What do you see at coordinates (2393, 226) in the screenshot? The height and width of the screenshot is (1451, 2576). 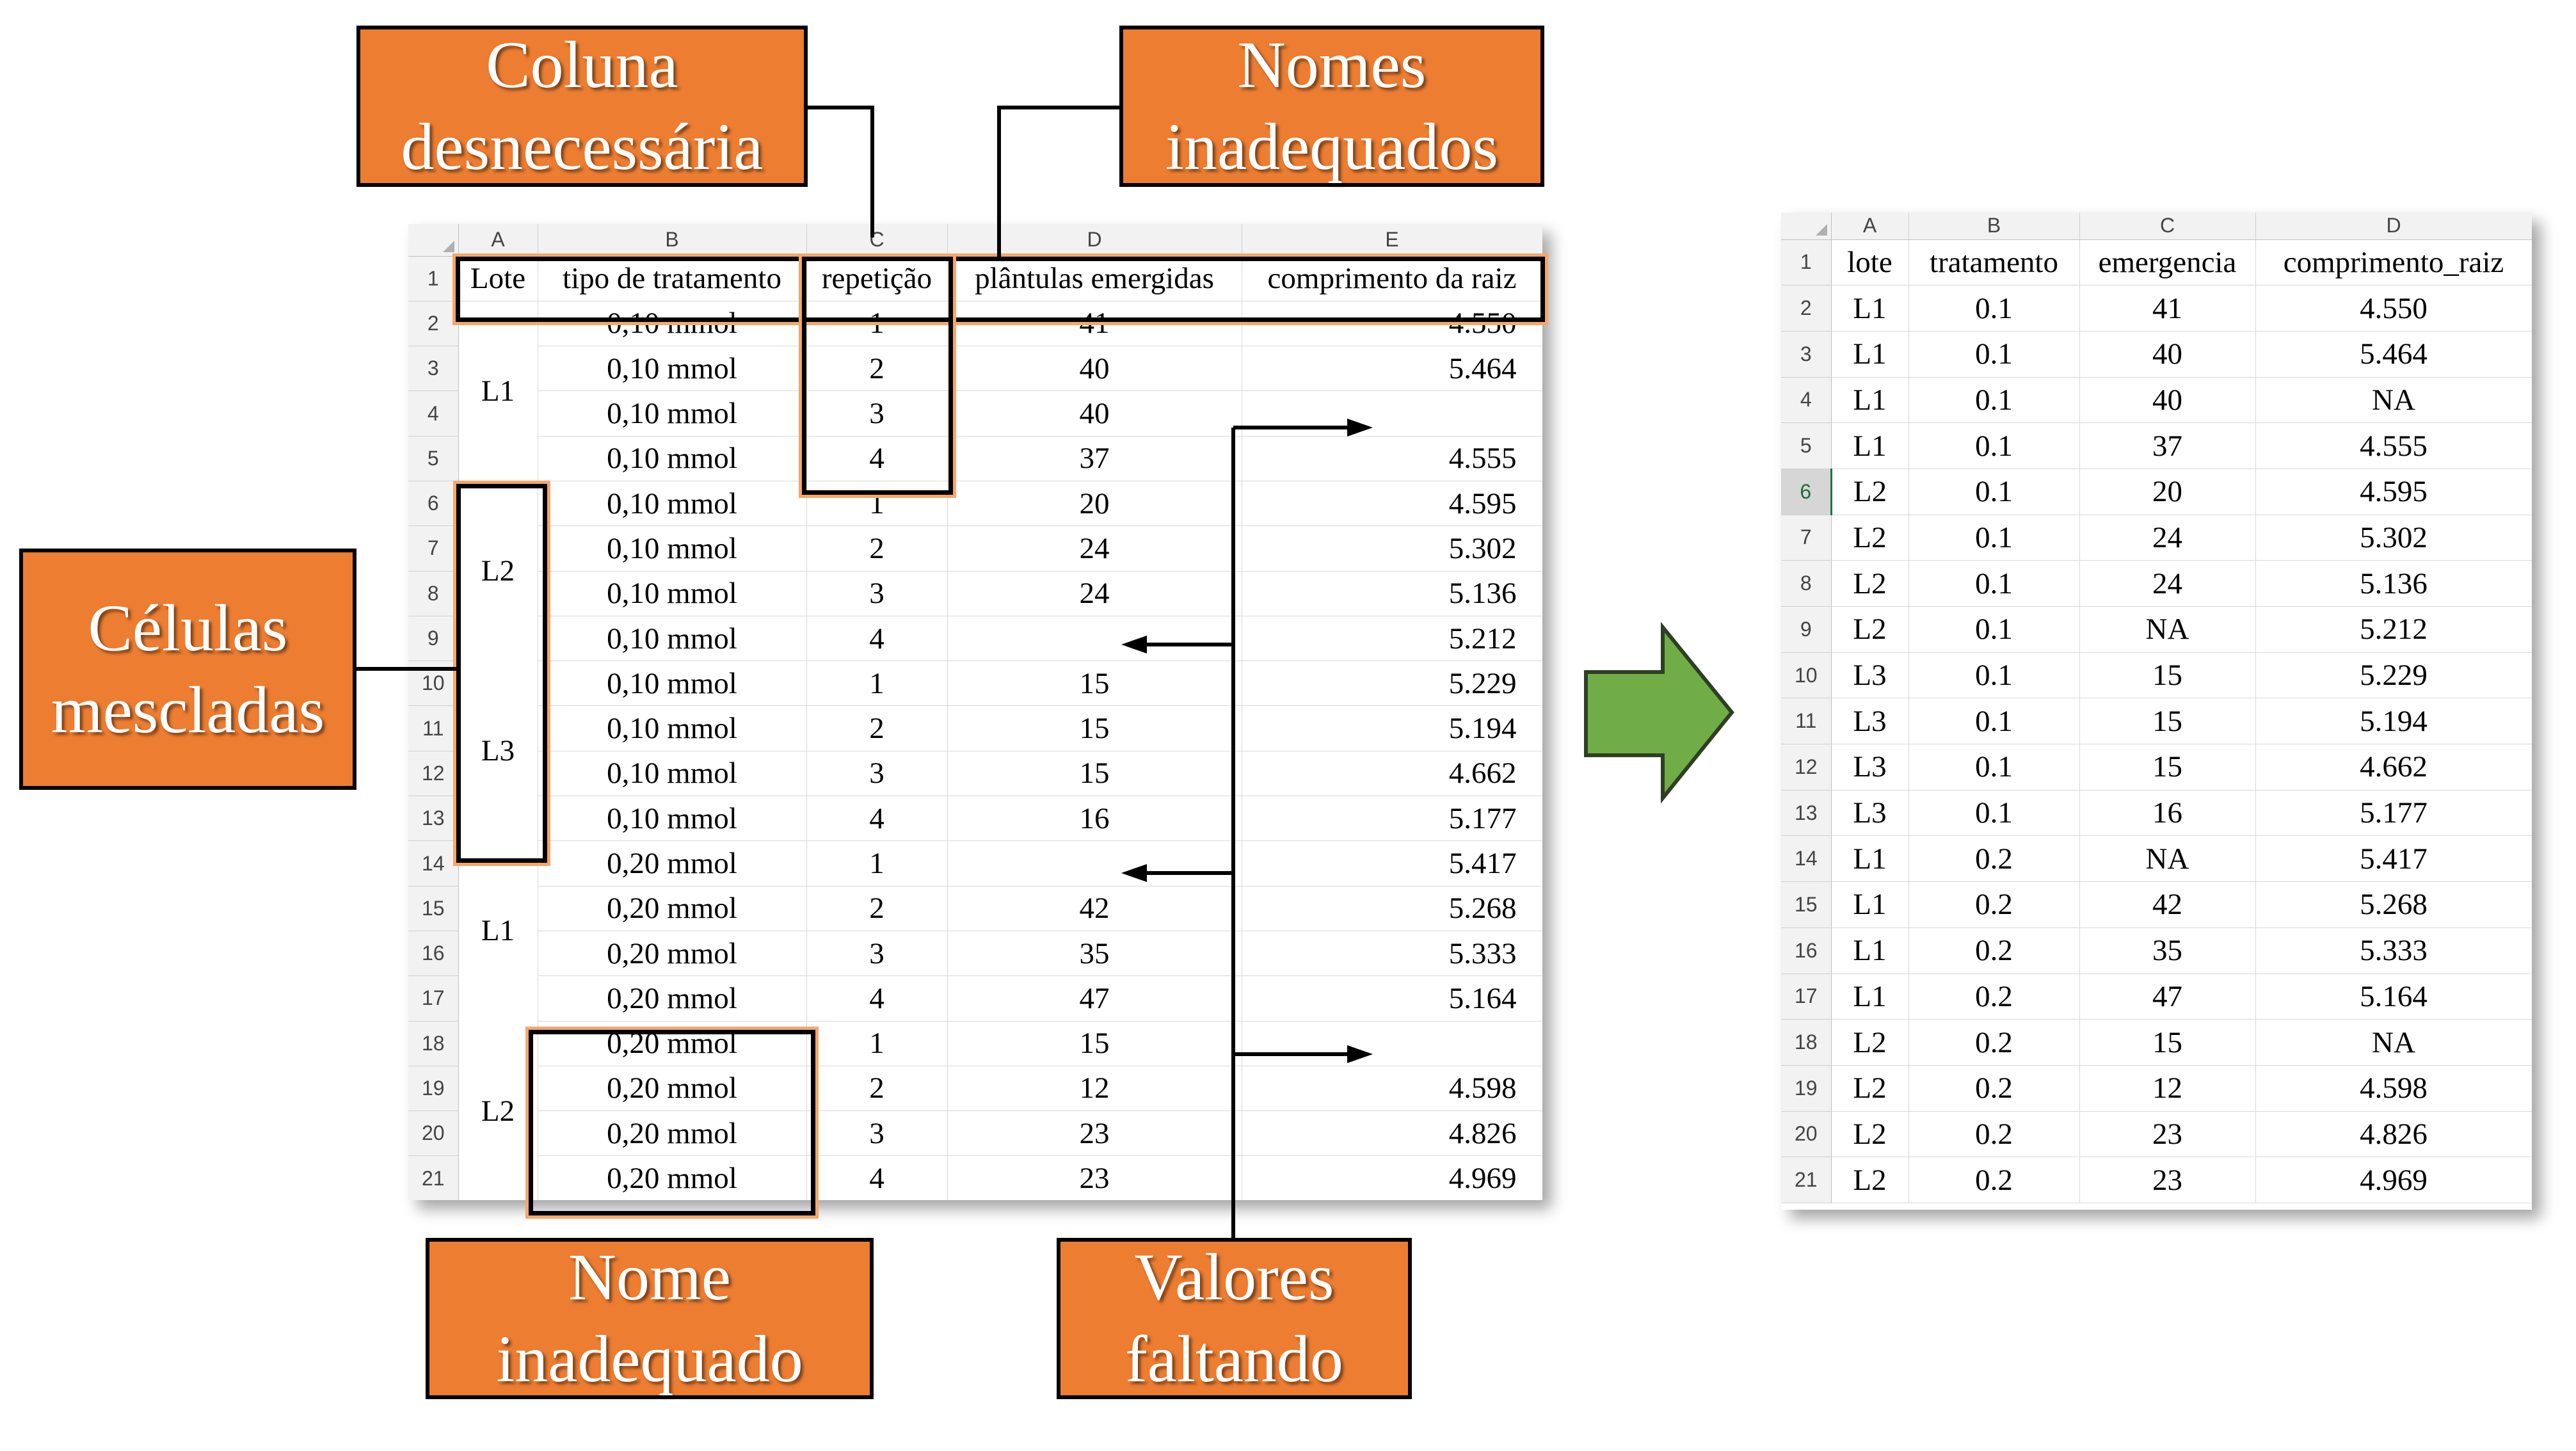 I see `column-letter: D` at bounding box center [2393, 226].